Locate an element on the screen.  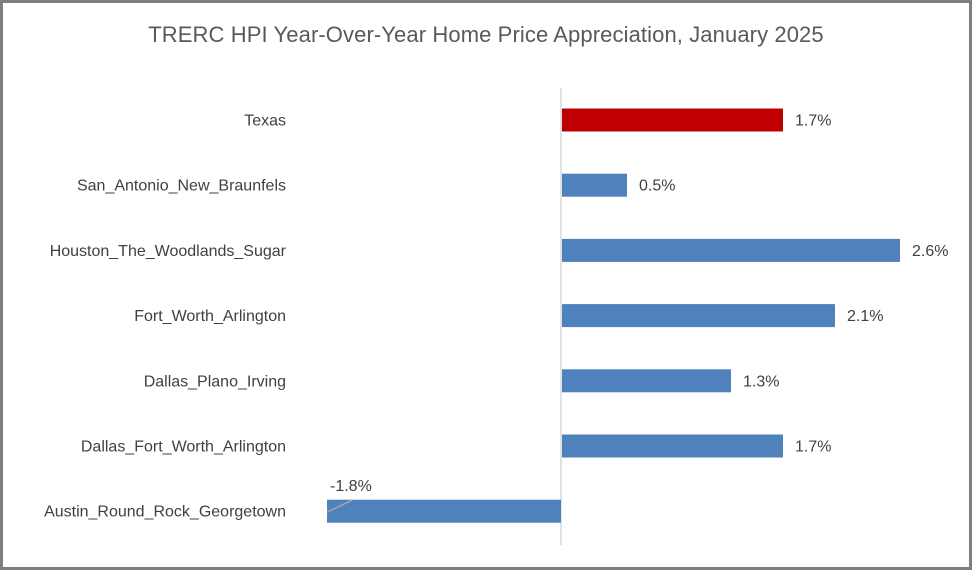
category-label: San_Antonio_New_Braunfels is located at coordinates (181, 186).